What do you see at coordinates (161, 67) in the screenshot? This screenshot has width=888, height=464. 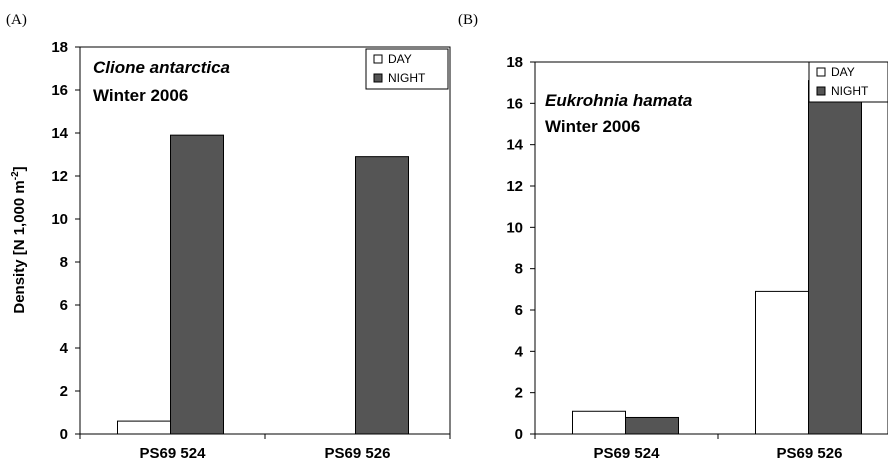 I see `chart-title-species: Clione antarctica` at bounding box center [161, 67].